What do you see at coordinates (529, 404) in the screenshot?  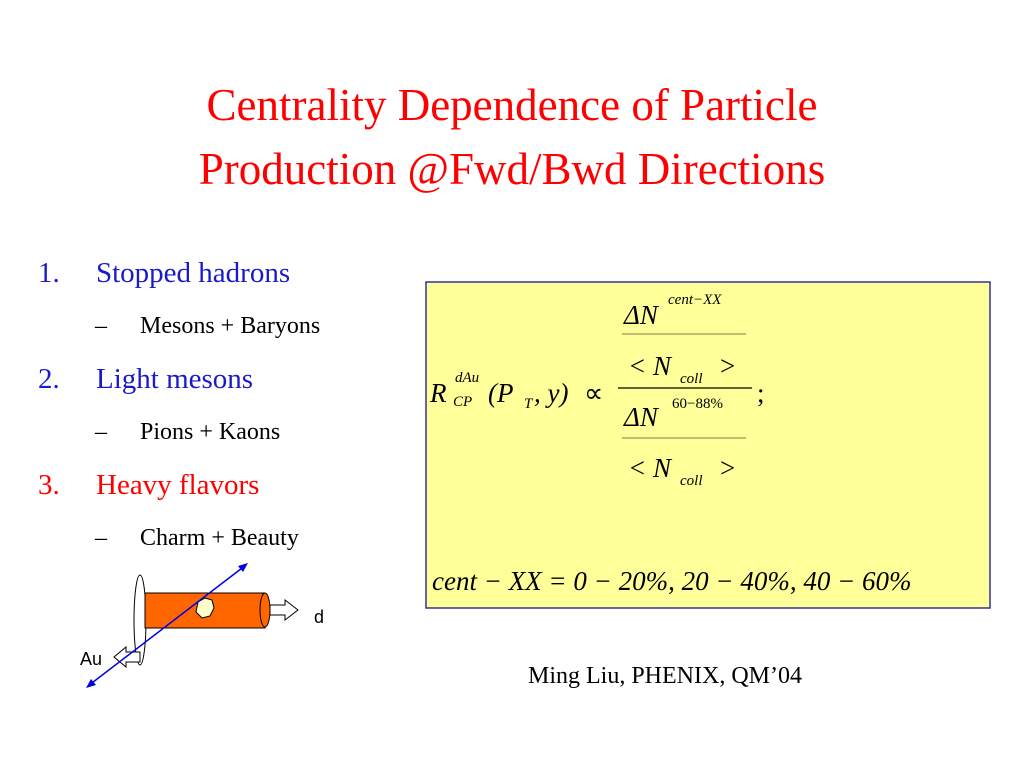 I see `math: T` at bounding box center [529, 404].